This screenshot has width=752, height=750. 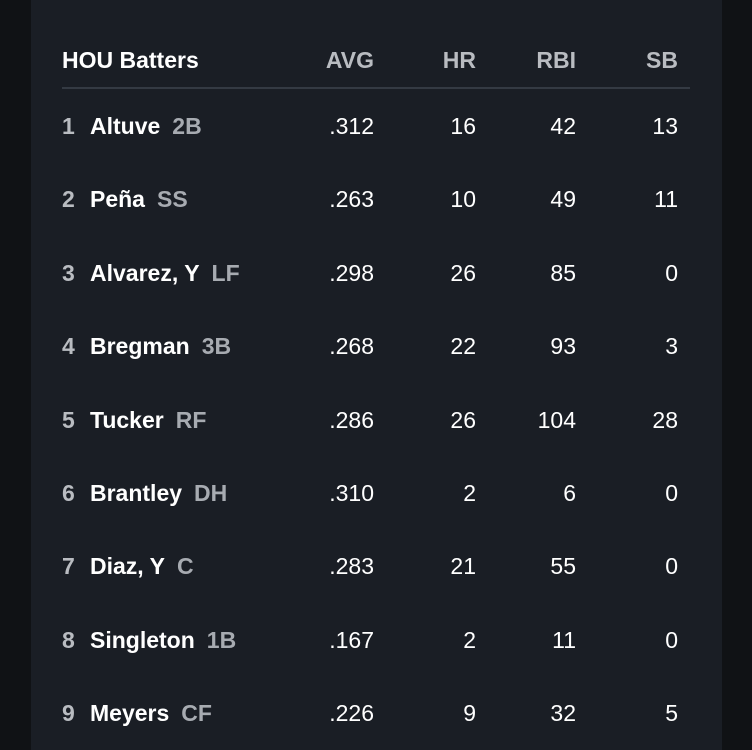 What do you see at coordinates (665, 126) in the screenshot?
I see `sb-value: 13` at bounding box center [665, 126].